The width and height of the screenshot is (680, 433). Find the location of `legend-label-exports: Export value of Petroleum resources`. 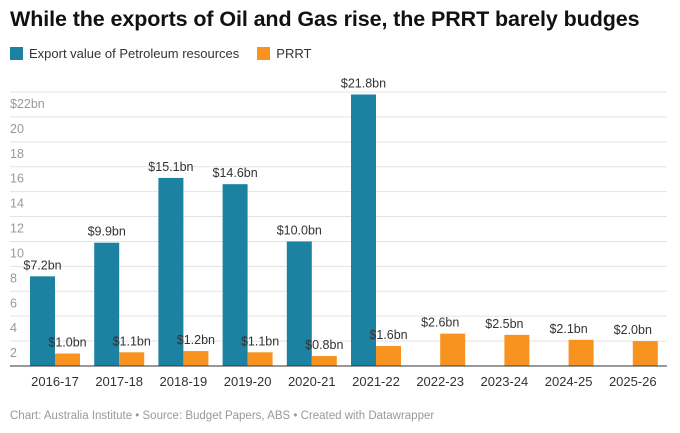

legend-label-exports: Export value of Petroleum resources is located at coordinates (134, 53).